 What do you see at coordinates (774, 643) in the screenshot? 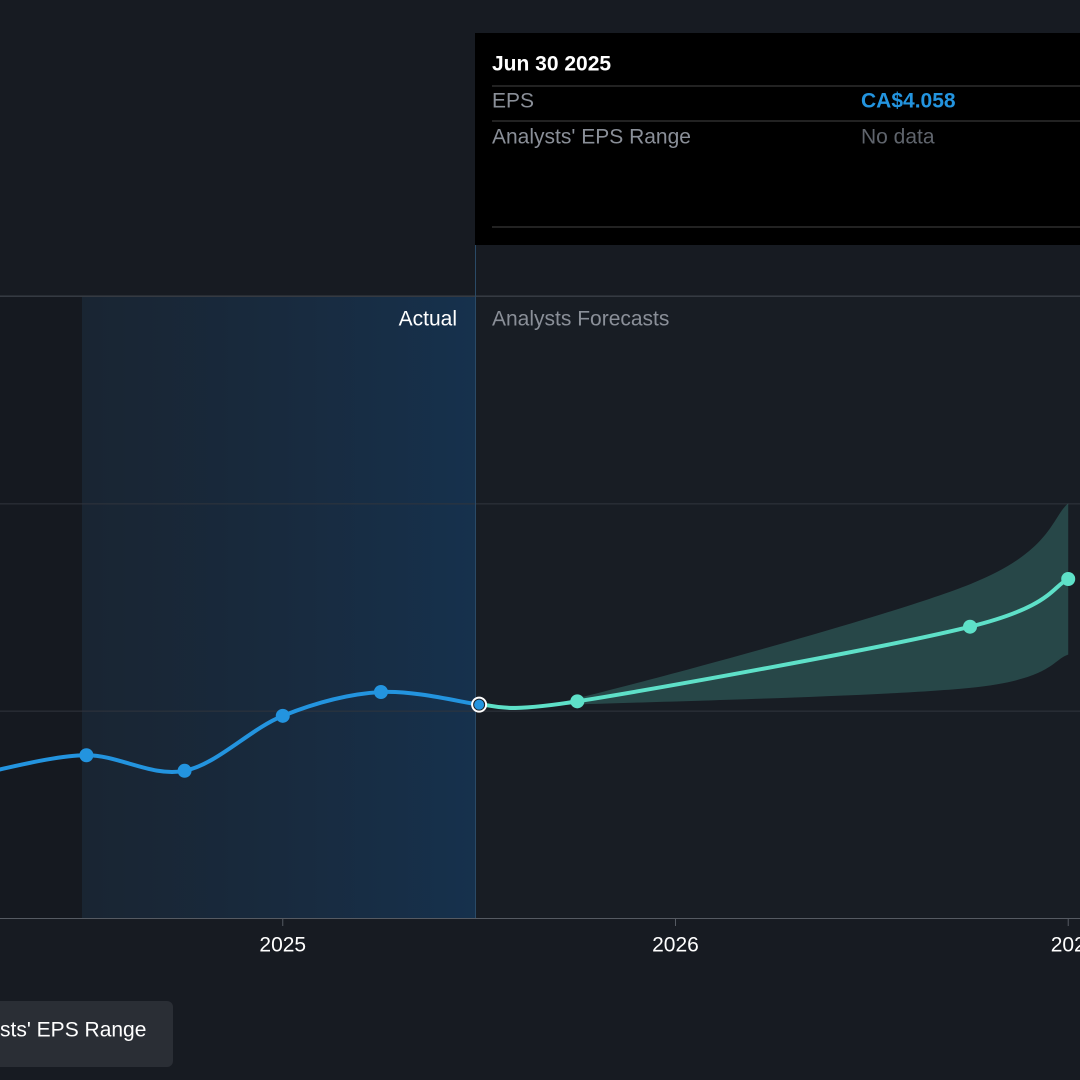
I see `series-line` at bounding box center [774, 643].